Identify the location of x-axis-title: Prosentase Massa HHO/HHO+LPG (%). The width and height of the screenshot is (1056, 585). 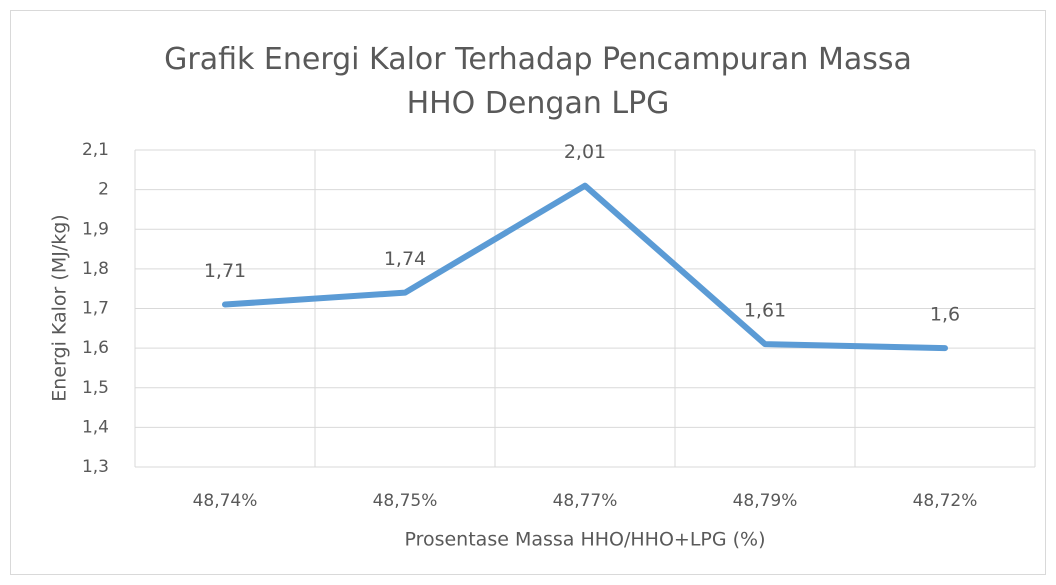
(584, 540).